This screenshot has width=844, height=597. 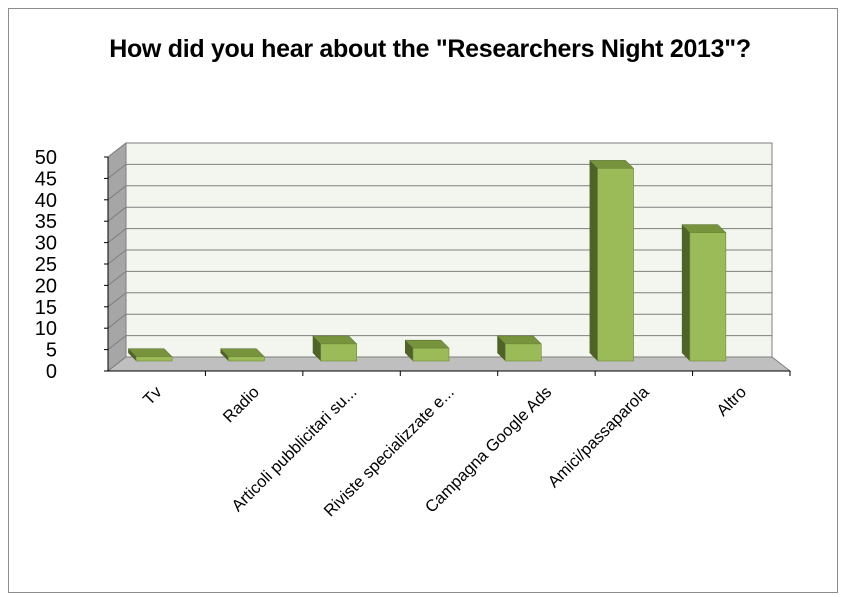 I want to click on y-tick-label: 40, so click(x=46, y=201).